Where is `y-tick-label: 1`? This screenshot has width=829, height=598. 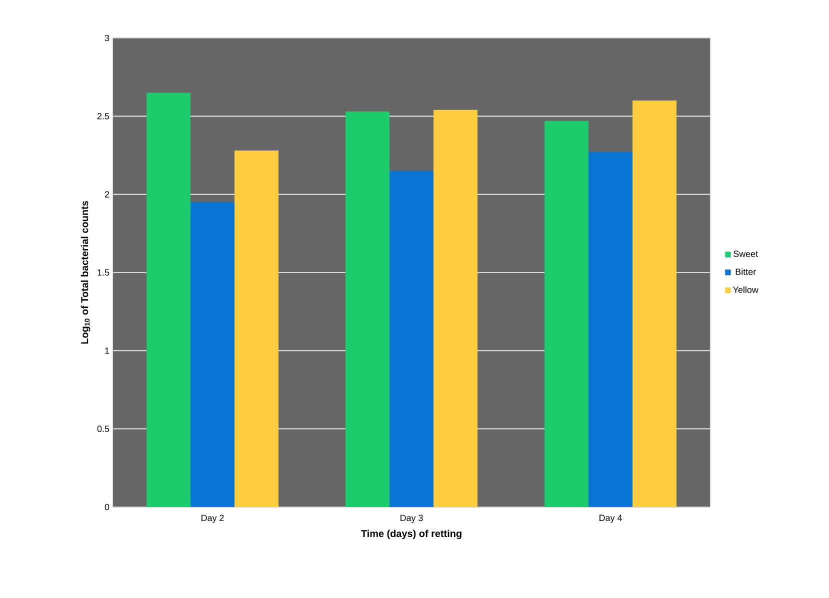 y-tick-label: 1 is located at coordinates (107, 351).